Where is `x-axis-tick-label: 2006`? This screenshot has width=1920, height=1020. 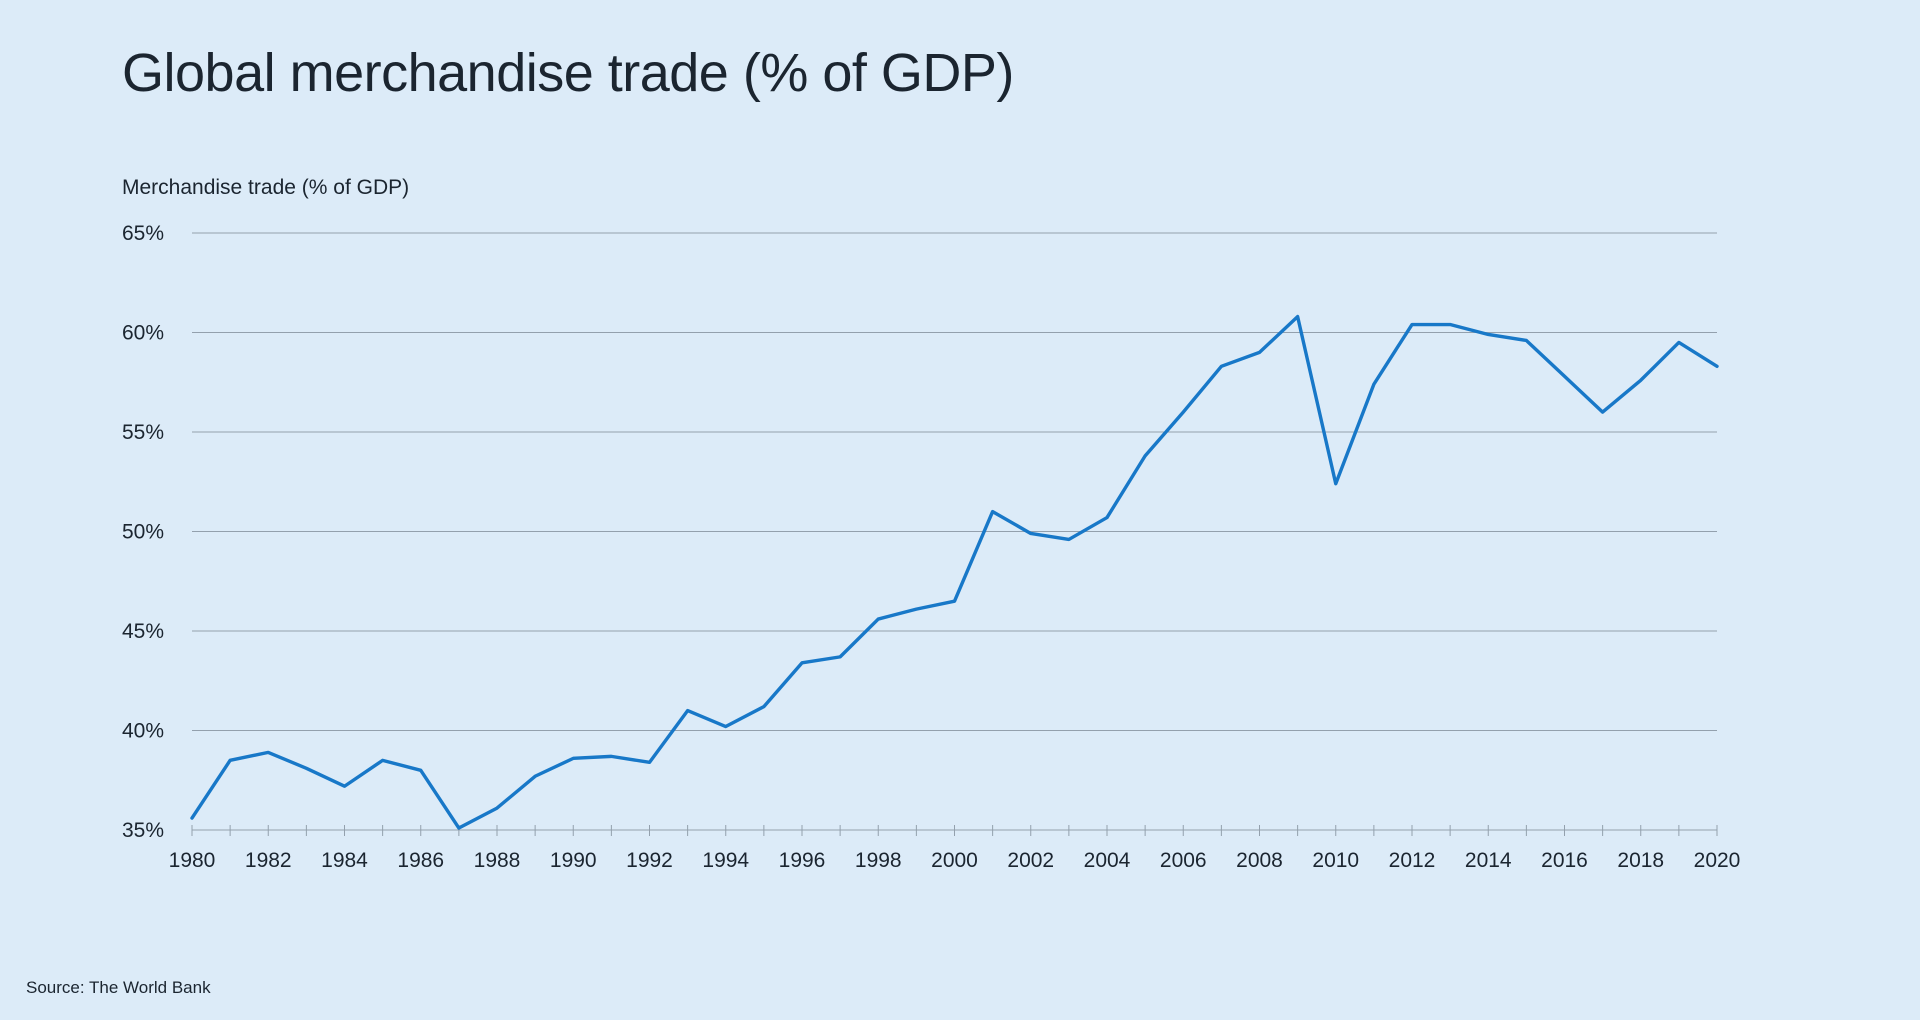 x-axis-tick-label: 2006 is located at coordinates (1183, 860).